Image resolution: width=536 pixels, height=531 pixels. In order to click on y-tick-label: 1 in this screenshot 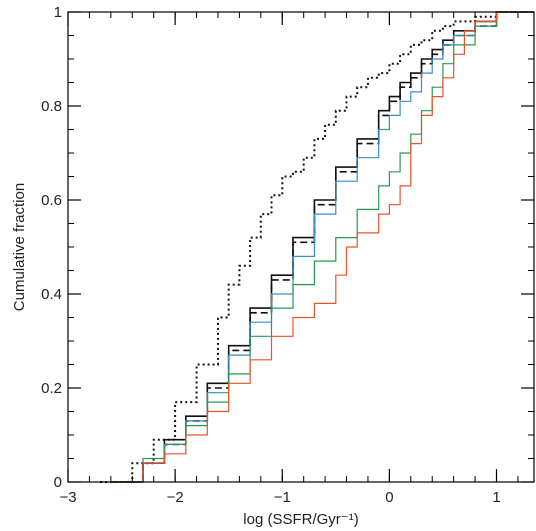, I will do `click(58, 12)`.